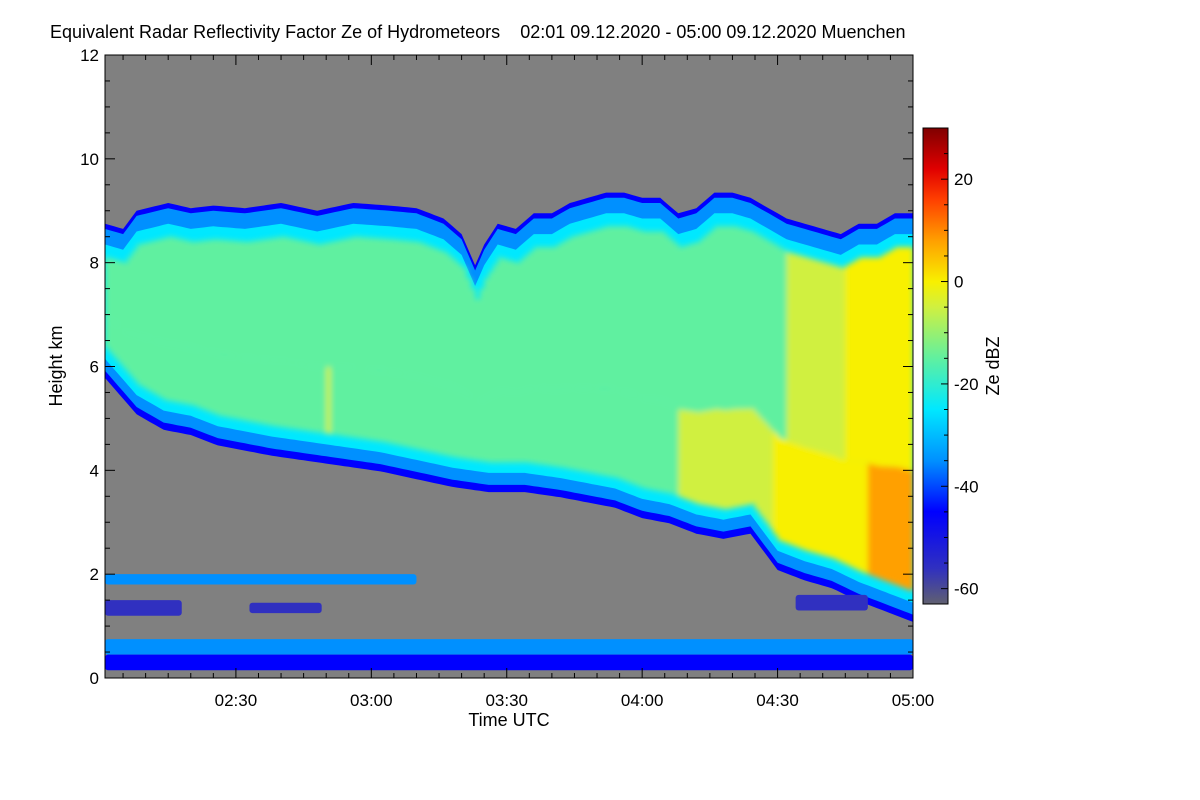  What do you see at coordinates (993, 365) in the screenshot?
I see `colorbar-label: Ze dBZ` at bounding box center [993, 365].